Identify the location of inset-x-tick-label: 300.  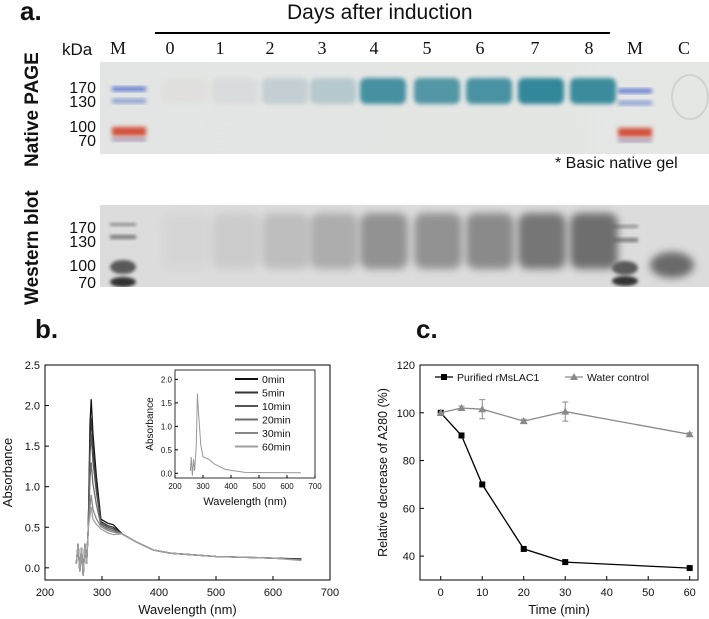
(203, 486).